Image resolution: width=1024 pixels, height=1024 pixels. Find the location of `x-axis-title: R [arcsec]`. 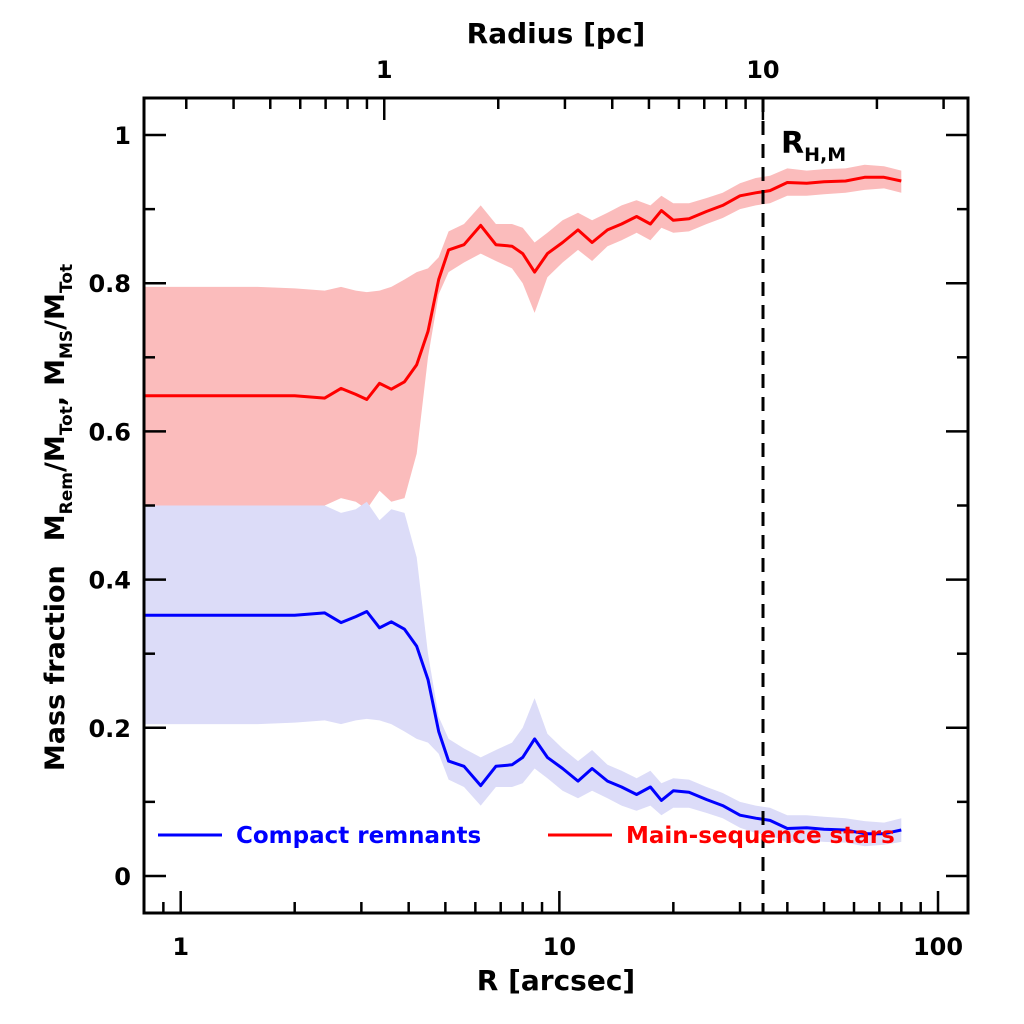

x-axis-title: R [arcsec] is located at coordinates (556, 980).